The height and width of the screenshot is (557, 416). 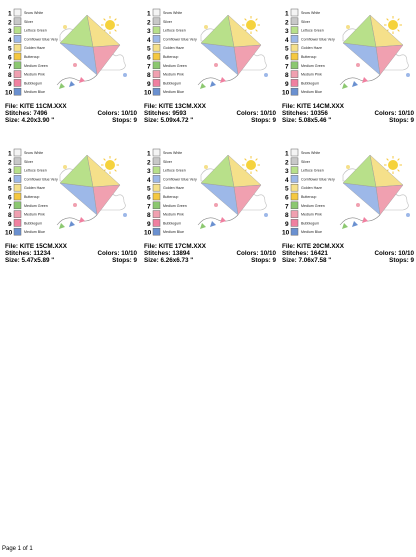 What do you see at coordinates (35, 31) in the screenshot?
I see `thread-name: Lettuce Green` at bounding box center [35, 31].